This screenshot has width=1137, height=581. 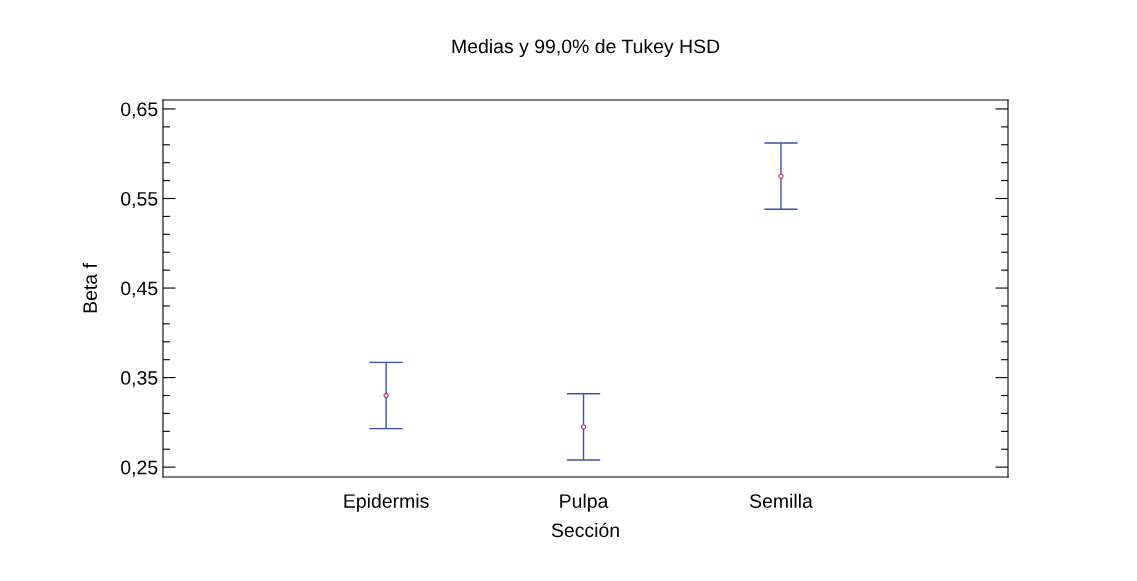 What do you see at coordinates (781, 500) in the screenshot?
I see `x-tick-label: Semilla` at bounding box center [781, 500].